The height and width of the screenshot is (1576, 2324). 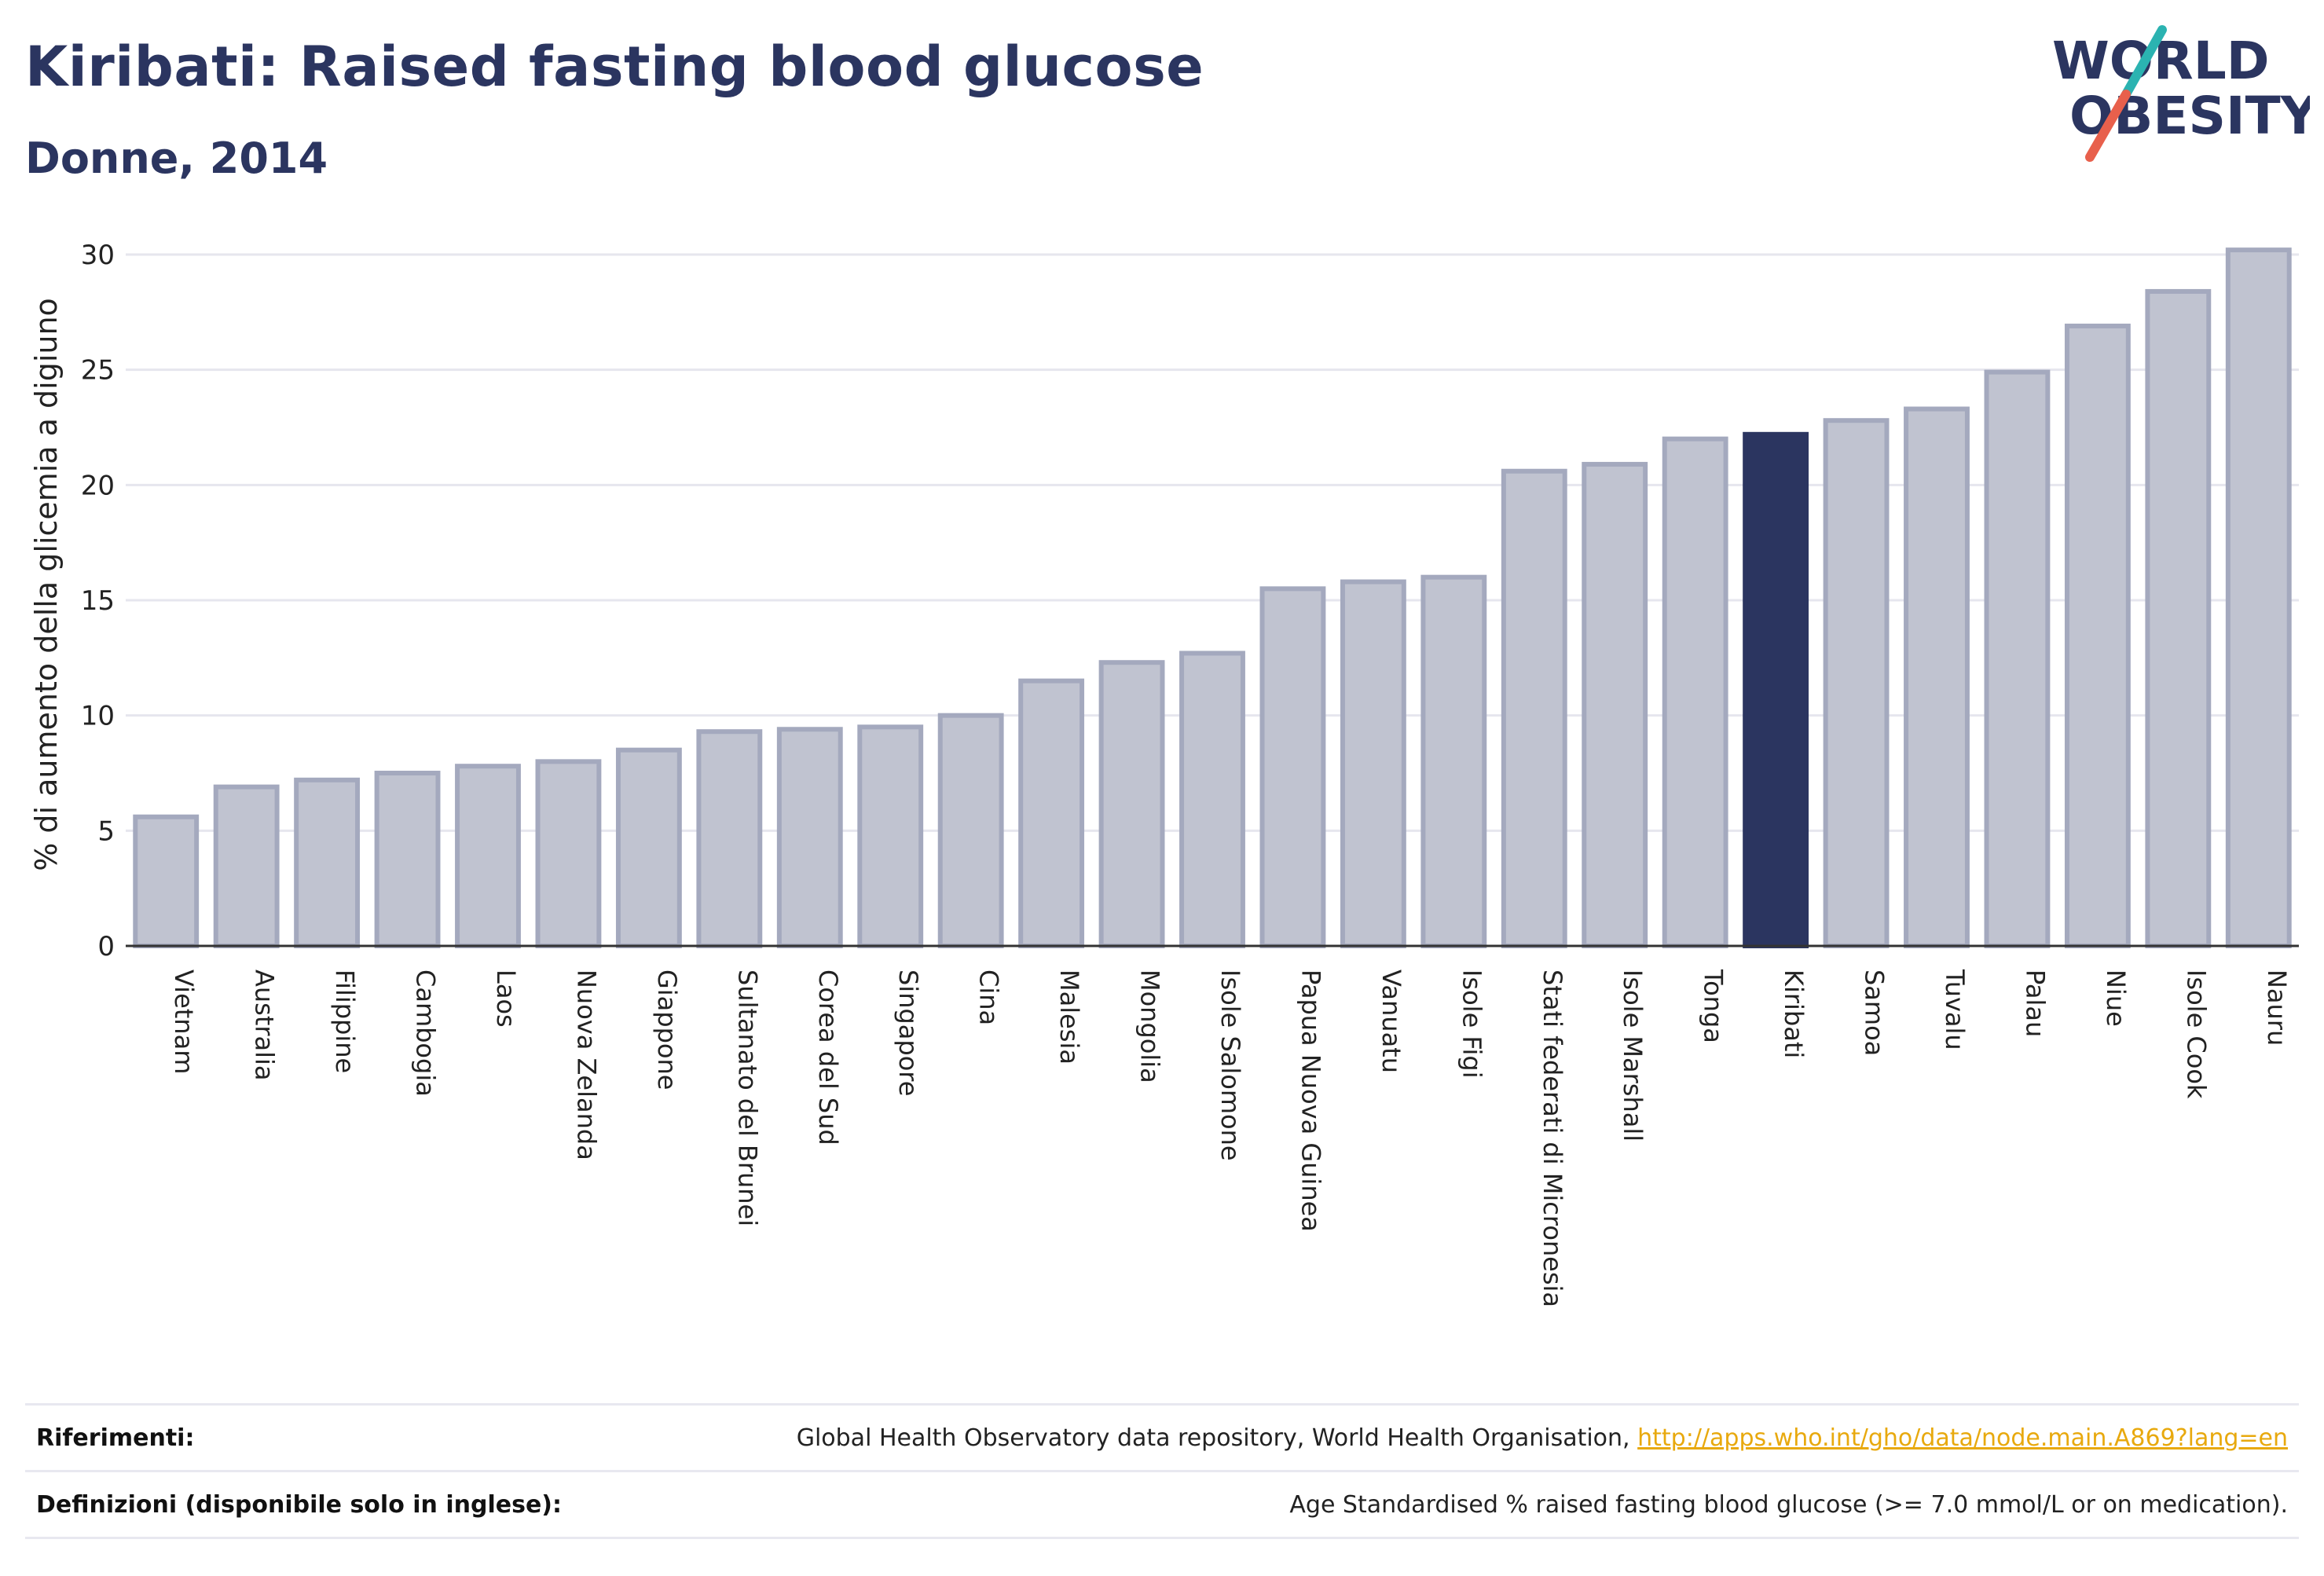 What do you see at coordinates (2116, 998) in the screenshot?
I see `x-tick-label: Niue` at bounding box center [2116, 998].